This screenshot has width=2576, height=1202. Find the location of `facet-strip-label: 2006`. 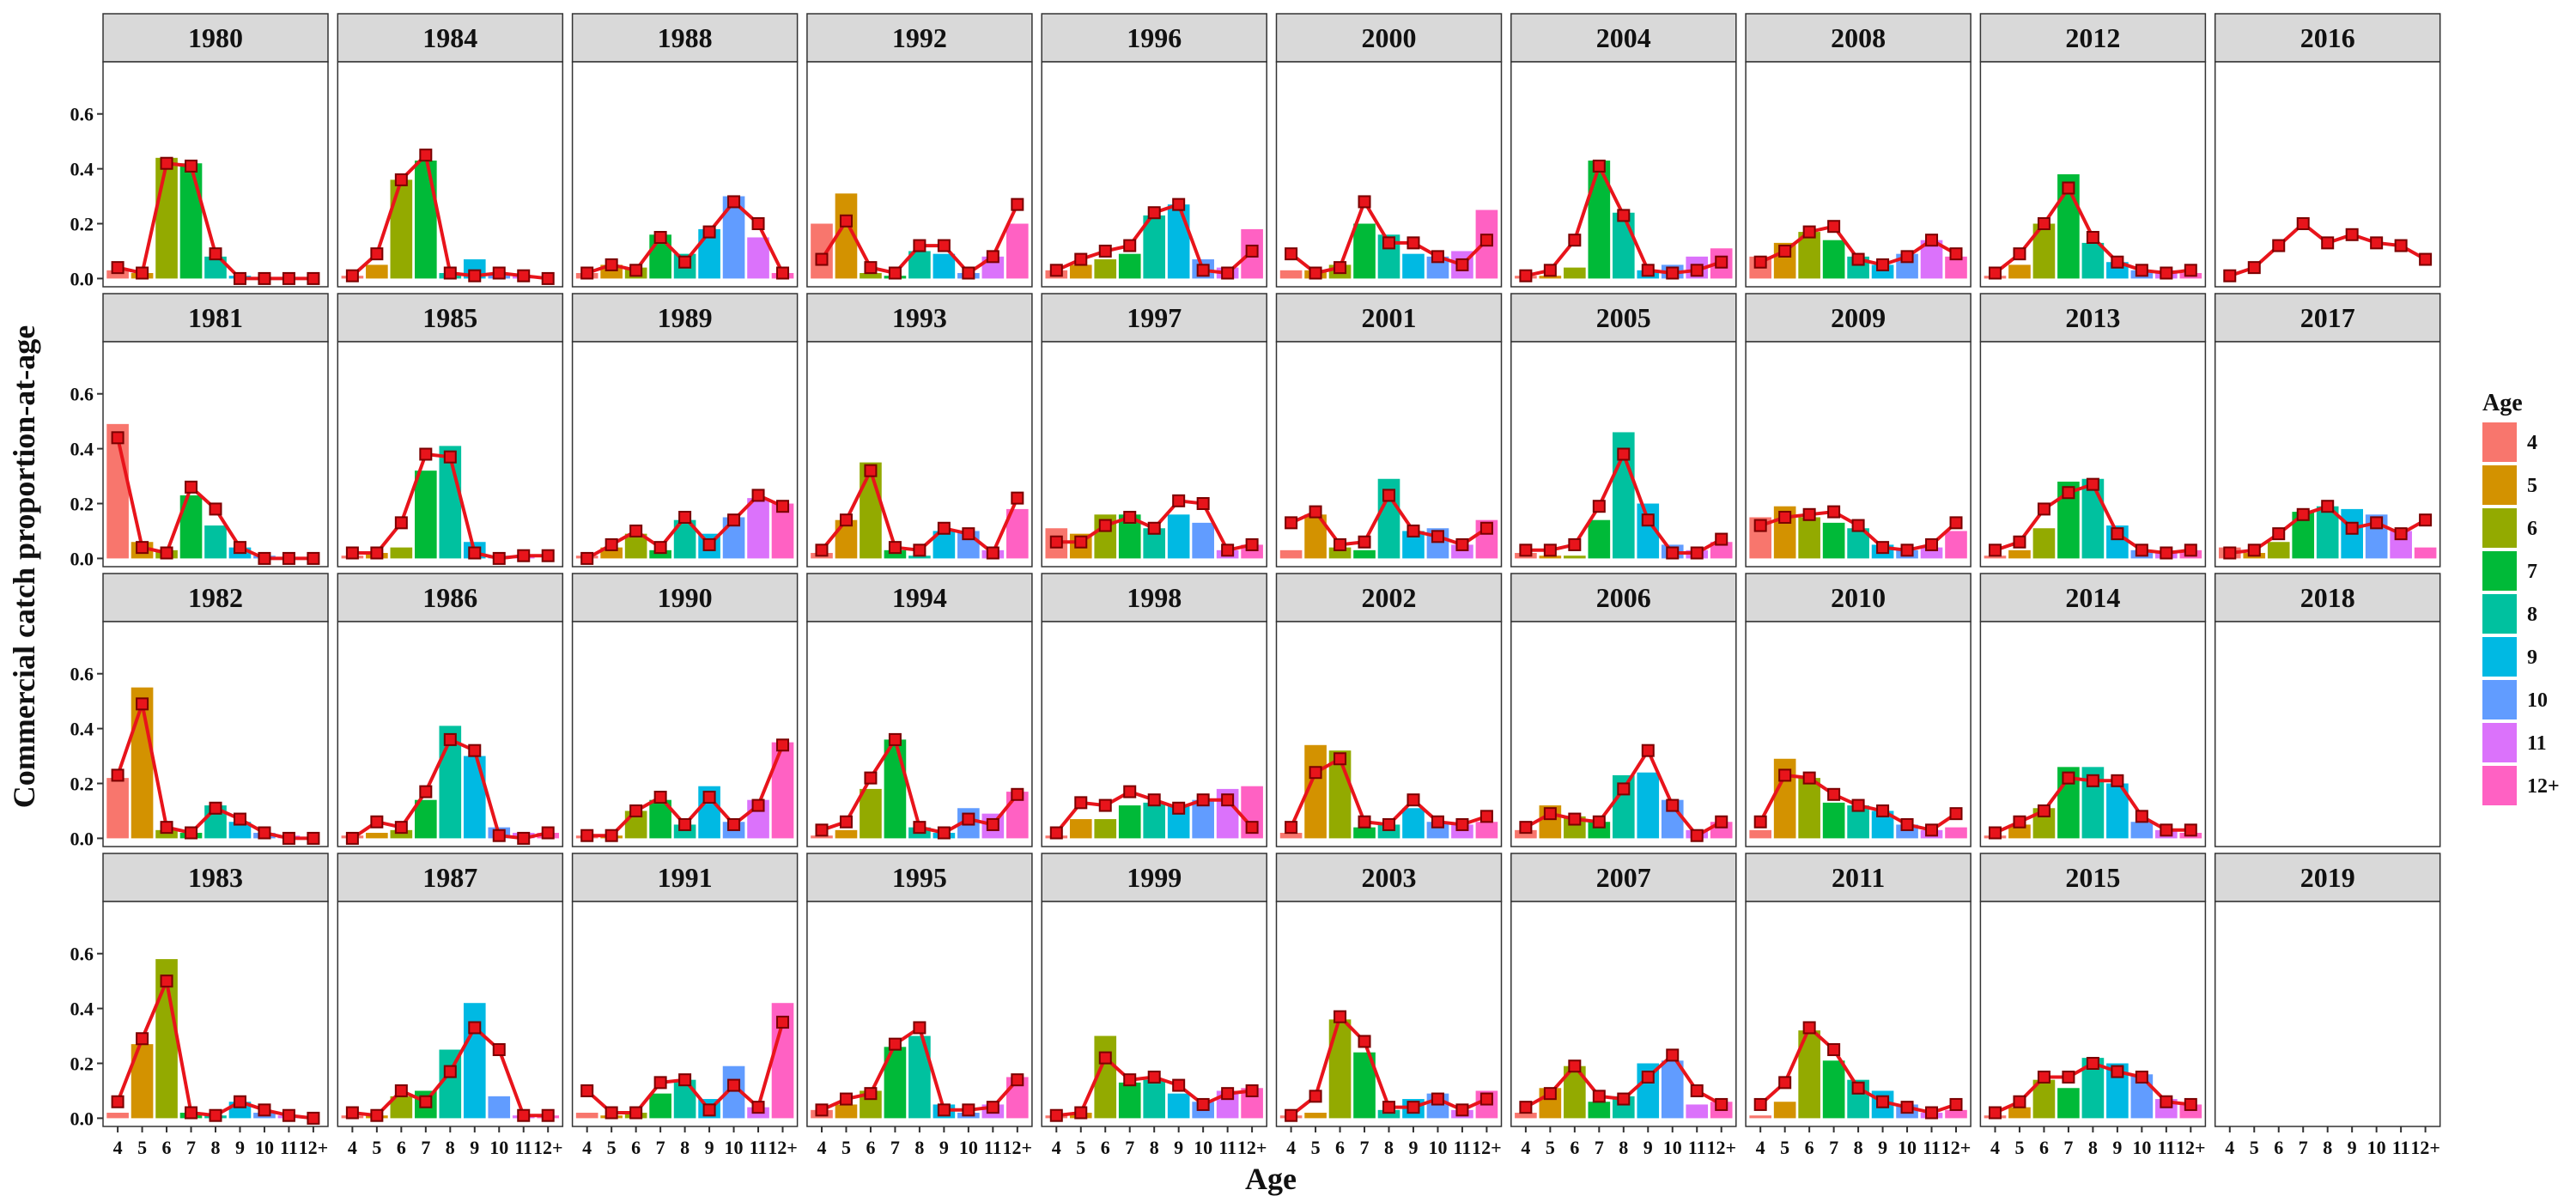

facet-strip-label: 2006 is located at coordinates (1623, 597).